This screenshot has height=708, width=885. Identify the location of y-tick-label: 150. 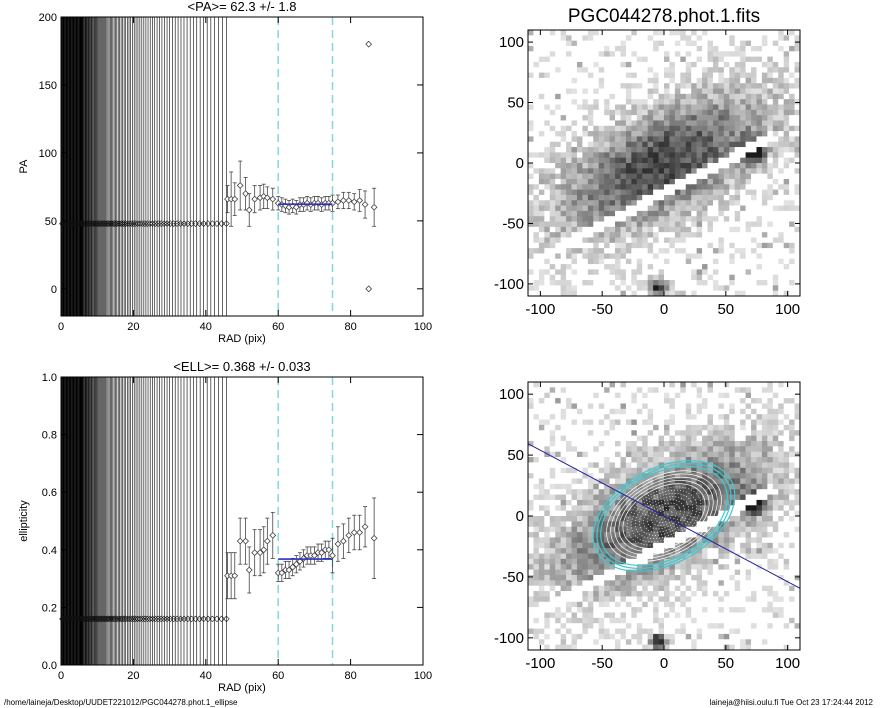
(48, 86).